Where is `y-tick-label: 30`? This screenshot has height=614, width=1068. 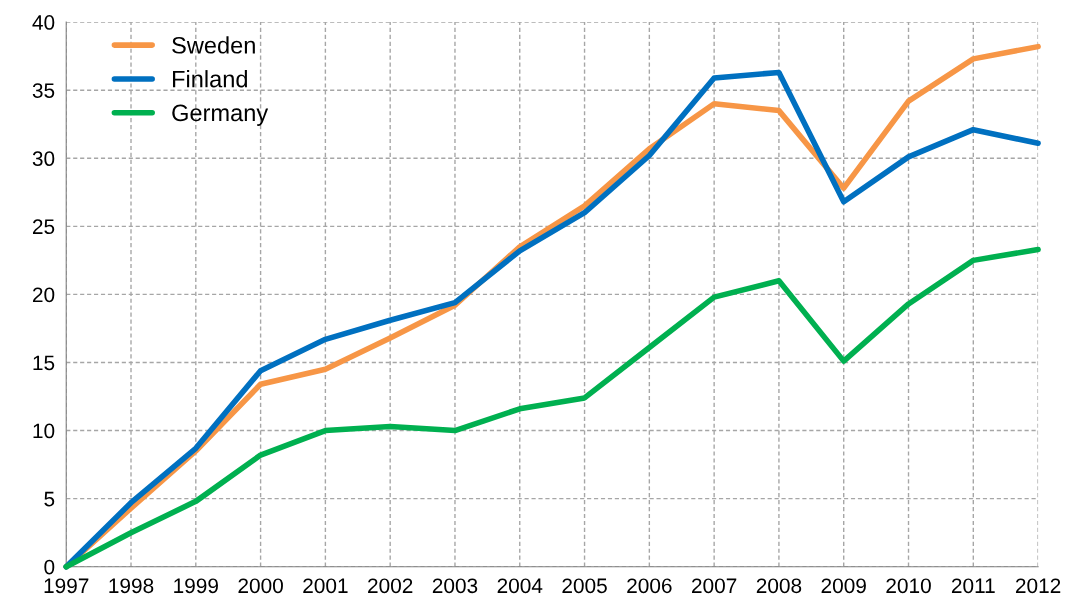
y-tick-label: 30 is located at coordinates (43, 159).